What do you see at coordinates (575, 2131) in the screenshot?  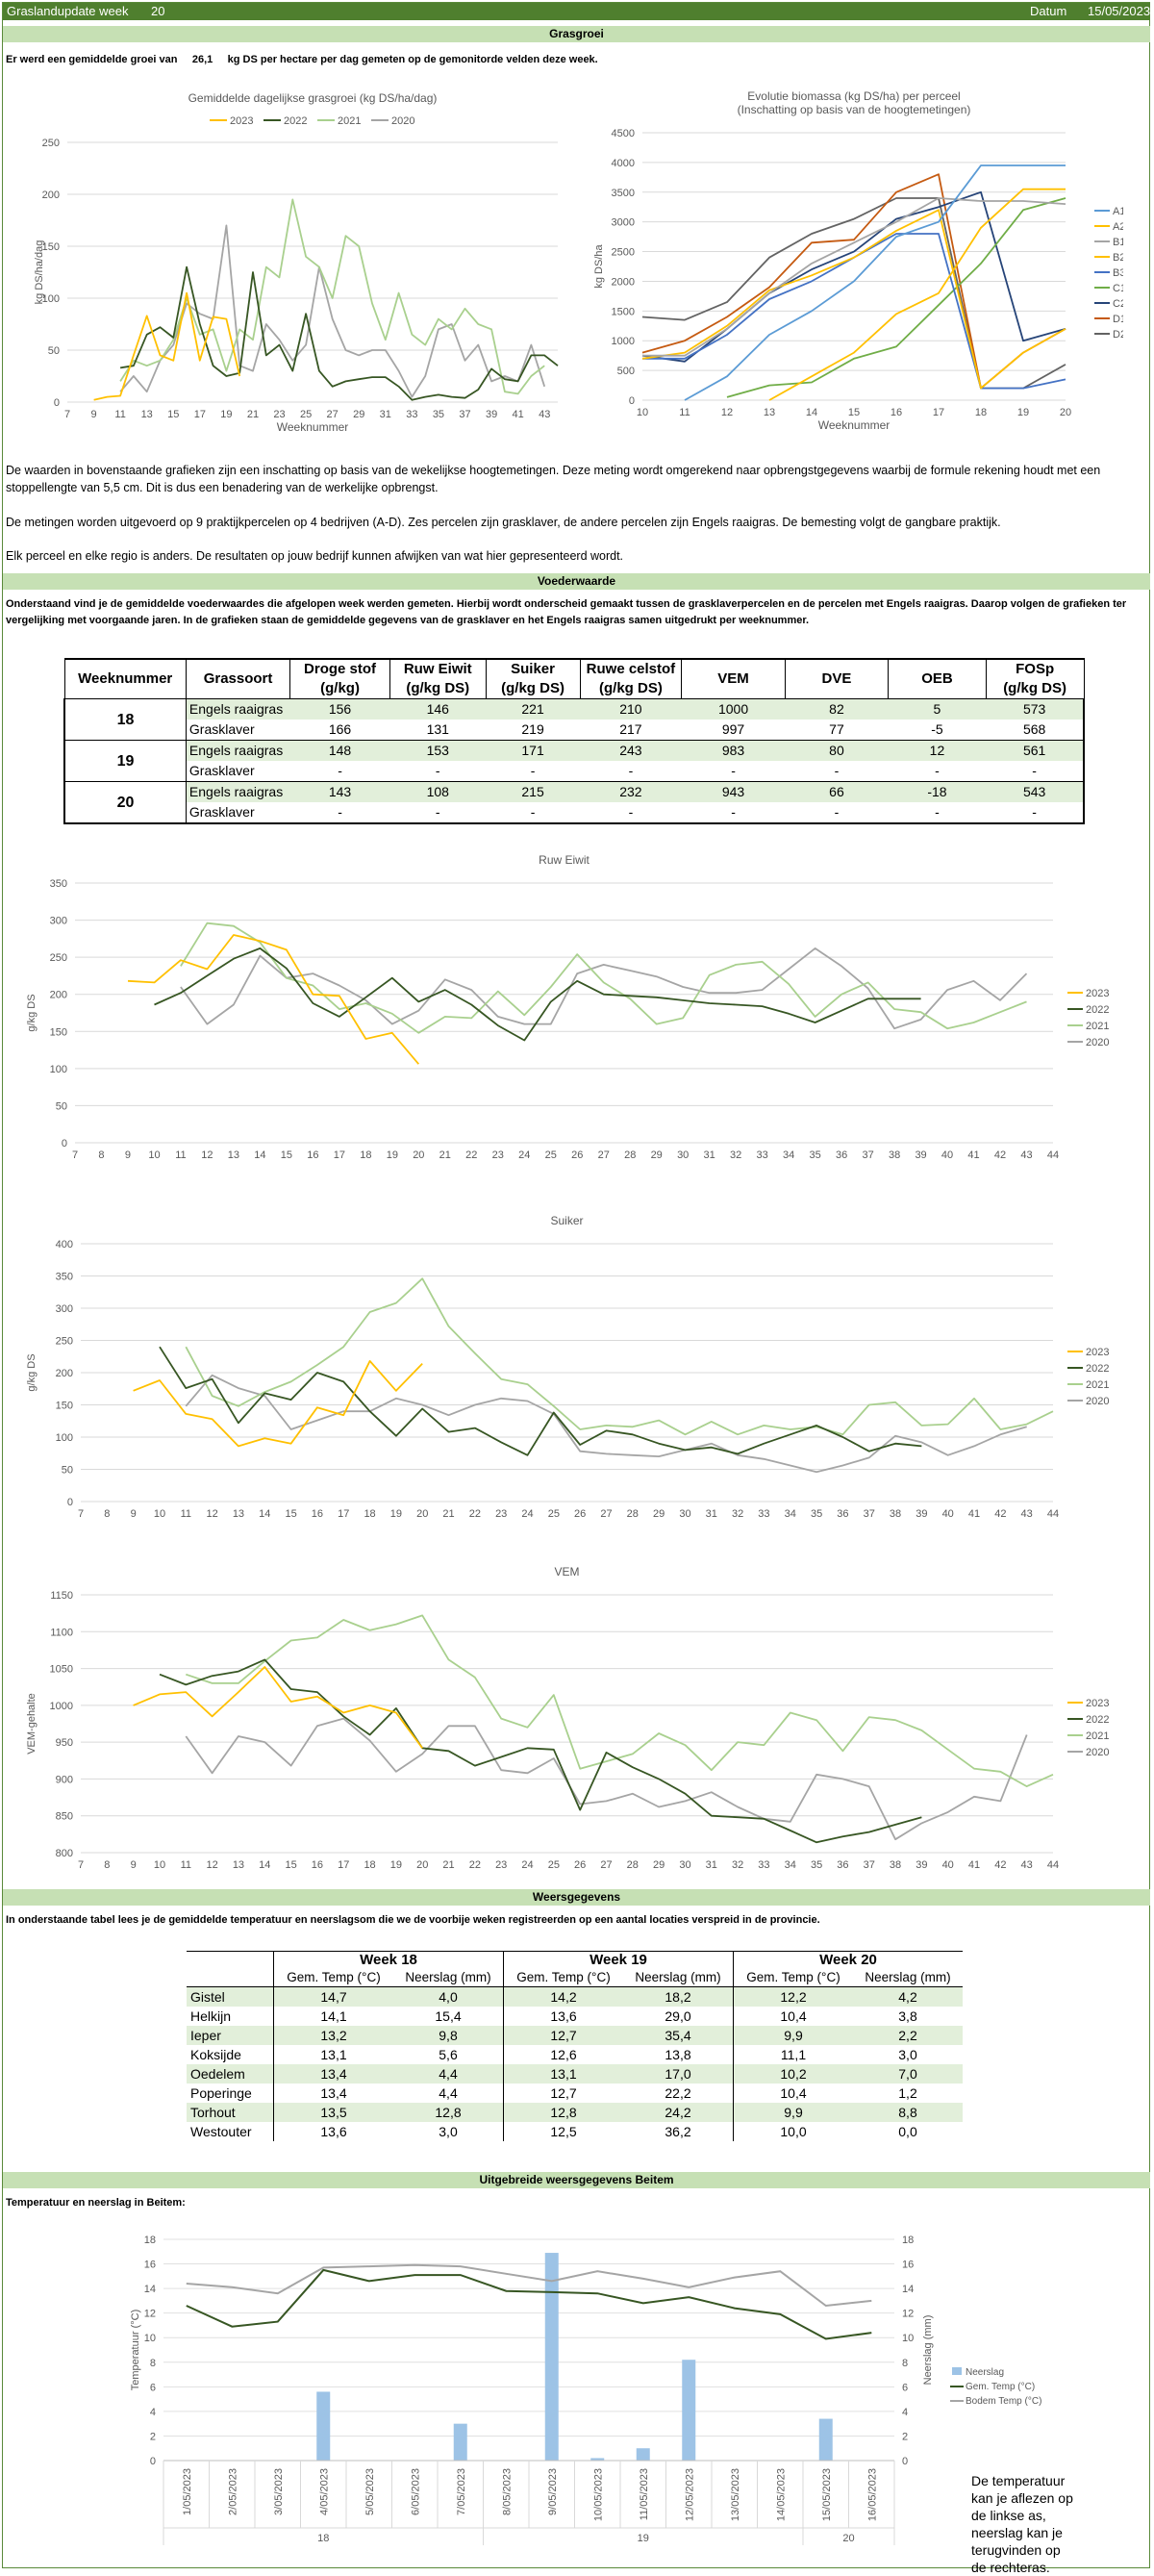 I see `table-row: Westouter 13,6 3,0 12,5 36,2 10,0 0,0` at bounding box center [575, 2131].